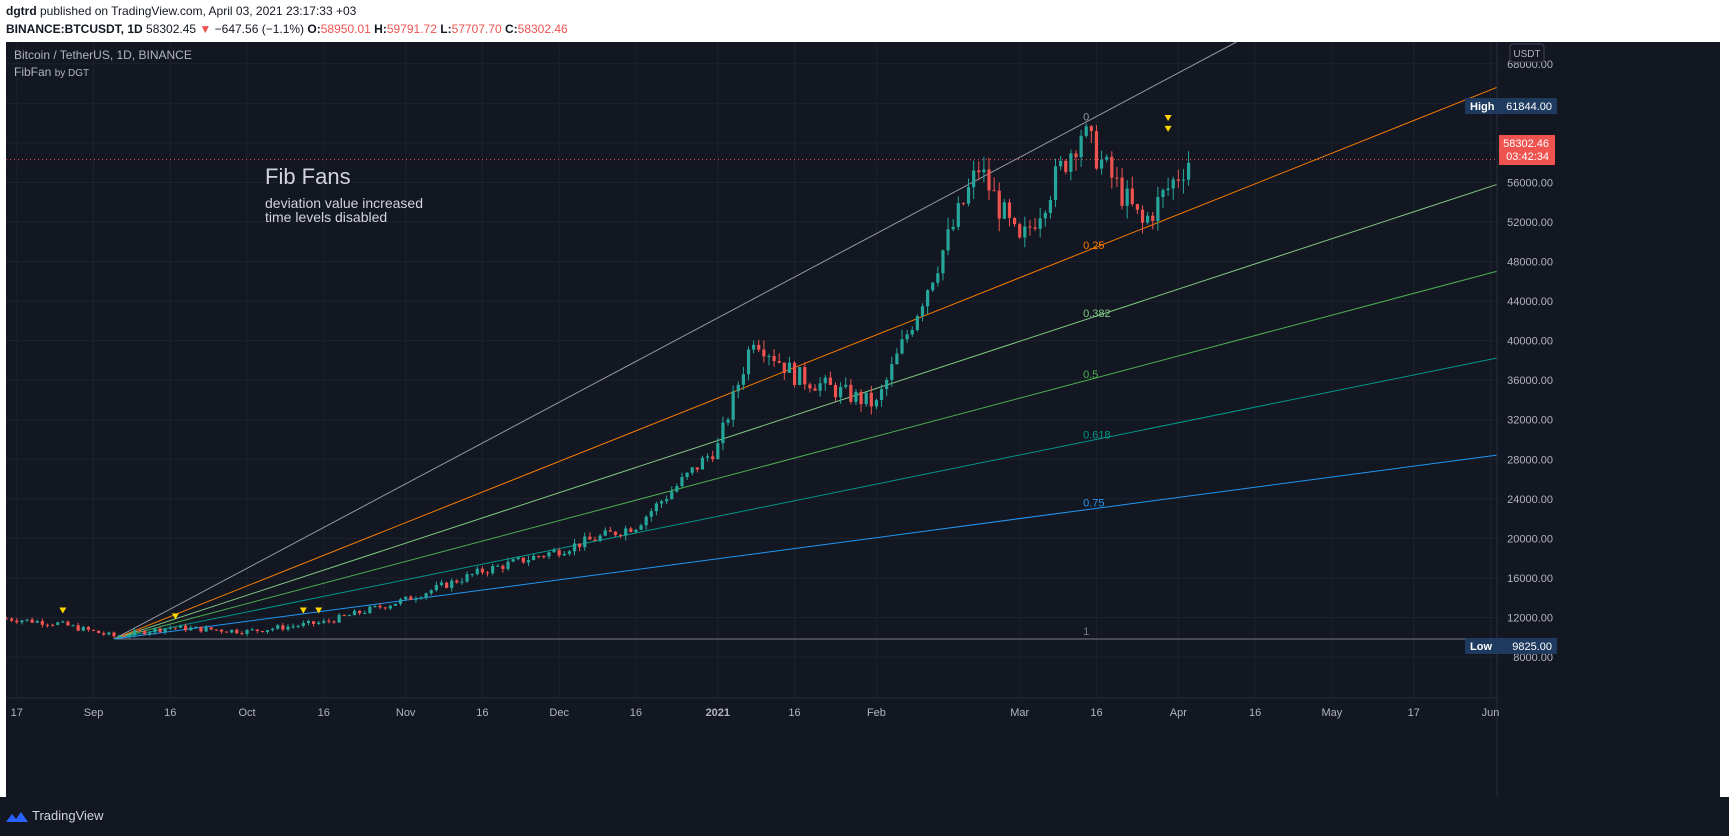 The image size is (1729, 836). I want to click on brand-name: TradingView, so click(68, 815).